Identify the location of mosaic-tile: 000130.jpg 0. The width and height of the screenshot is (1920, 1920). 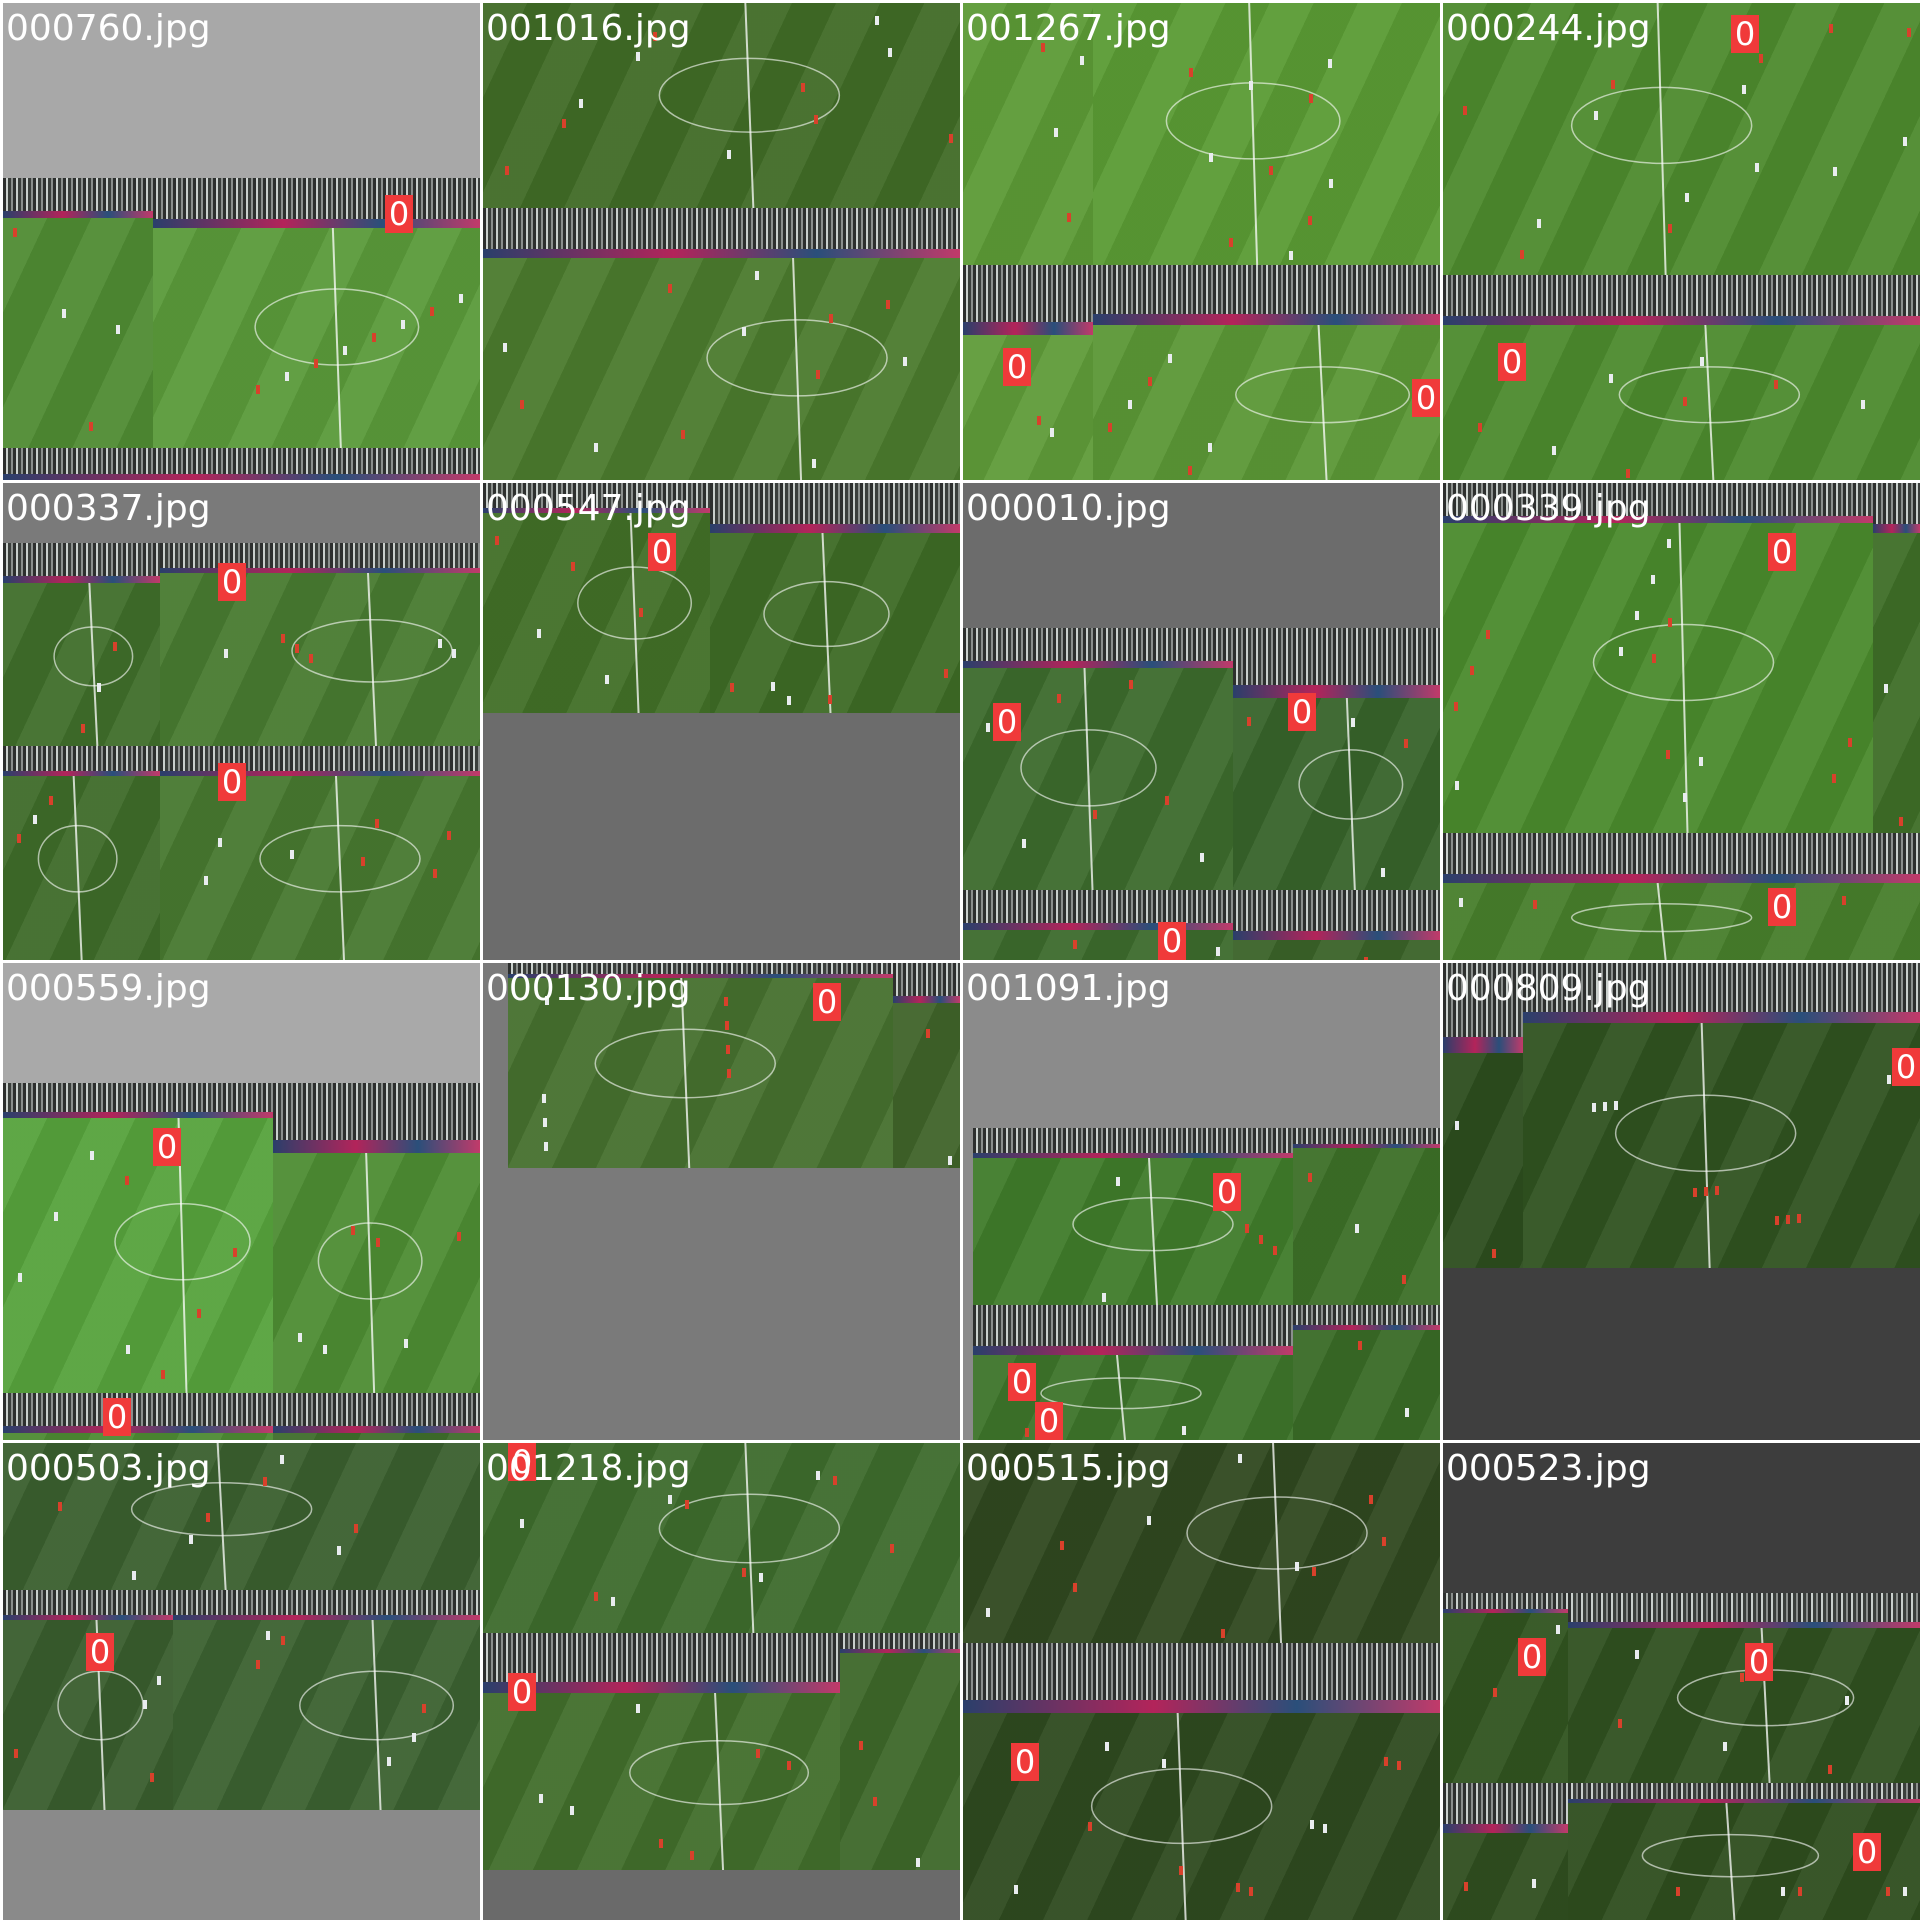
(721, 1201).